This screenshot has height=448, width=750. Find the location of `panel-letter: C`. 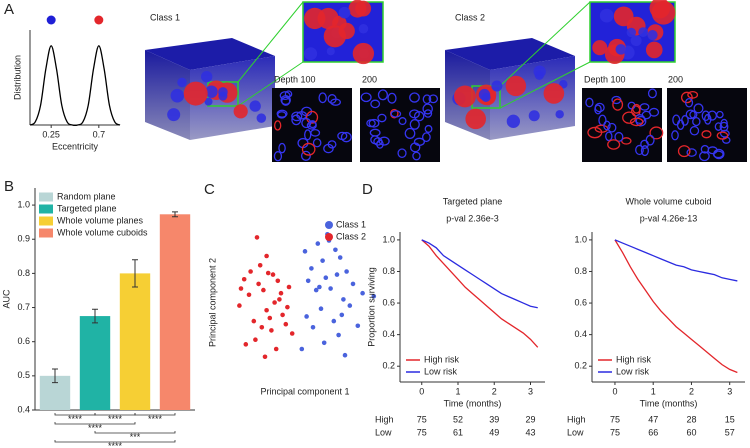

panel-letter: C is located at coordinates (209, 189).